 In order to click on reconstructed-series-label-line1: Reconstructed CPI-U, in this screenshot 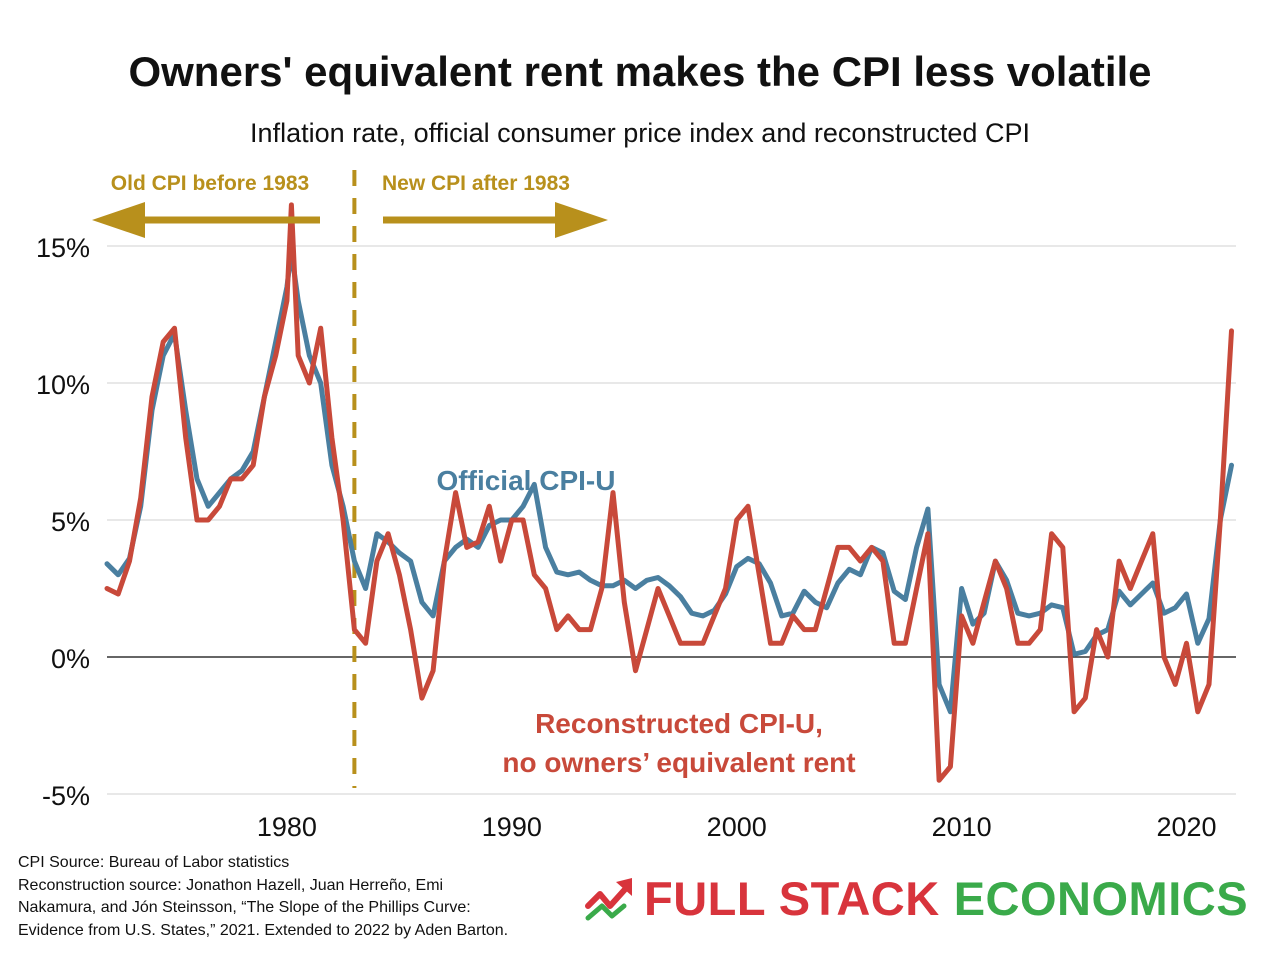, I will do `click(679, 723)`.